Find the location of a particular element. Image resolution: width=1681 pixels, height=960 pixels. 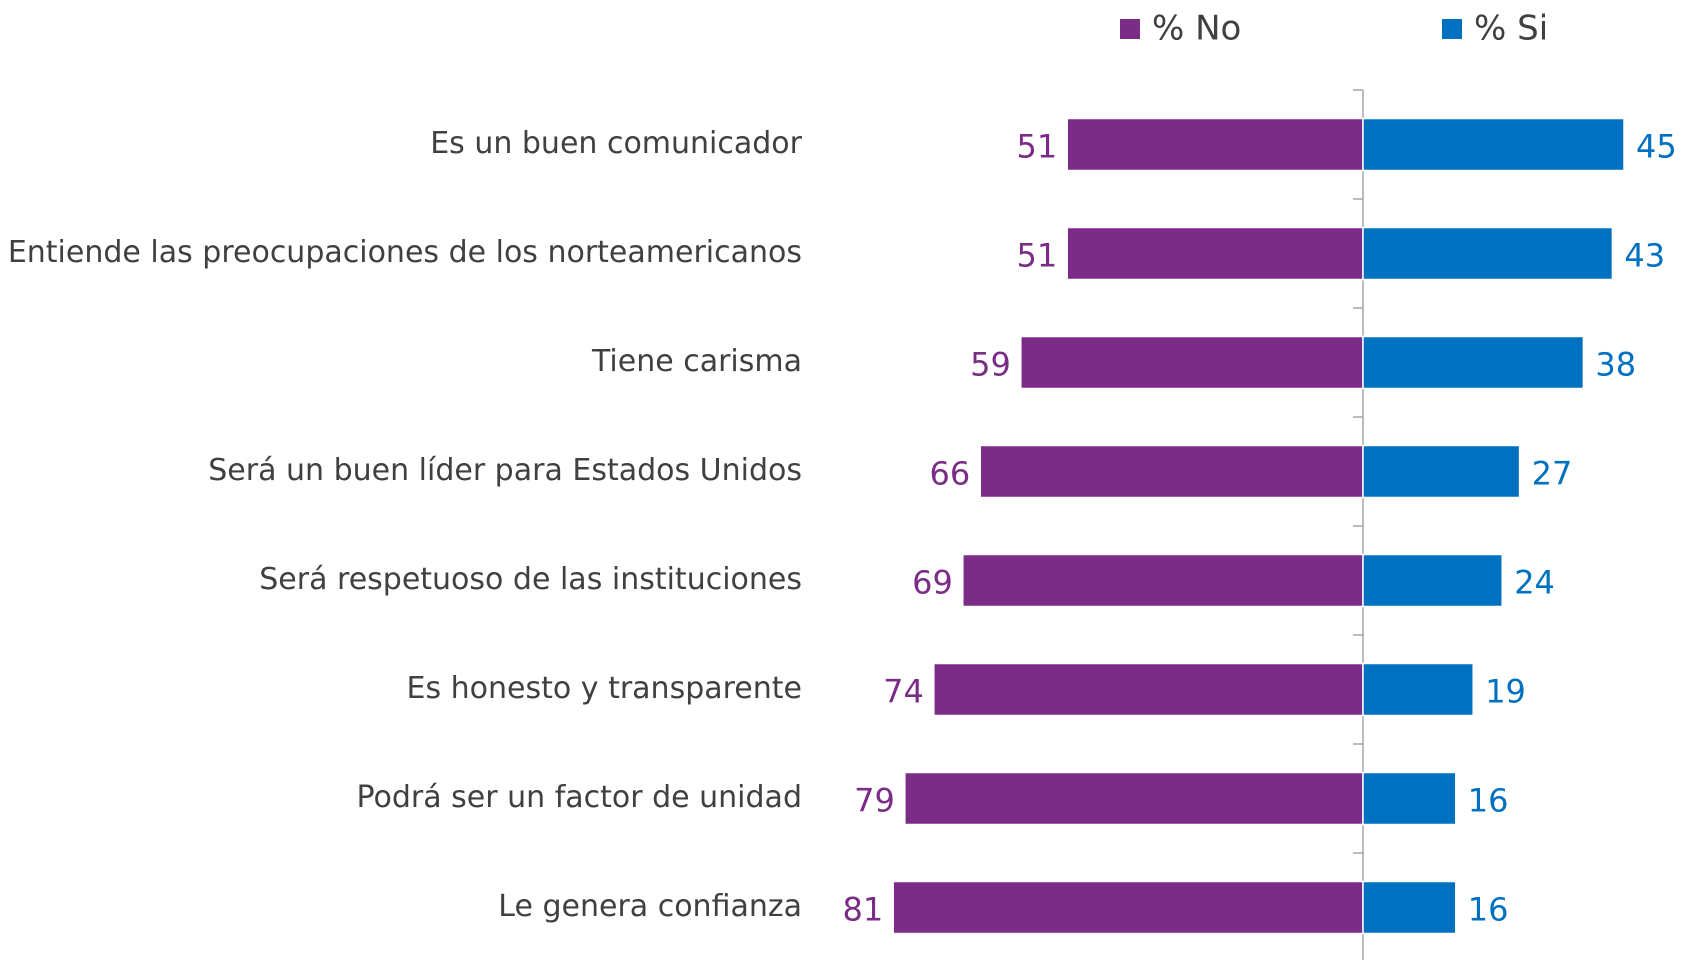

value-label: 38 is located at coordinates (1615, 365).